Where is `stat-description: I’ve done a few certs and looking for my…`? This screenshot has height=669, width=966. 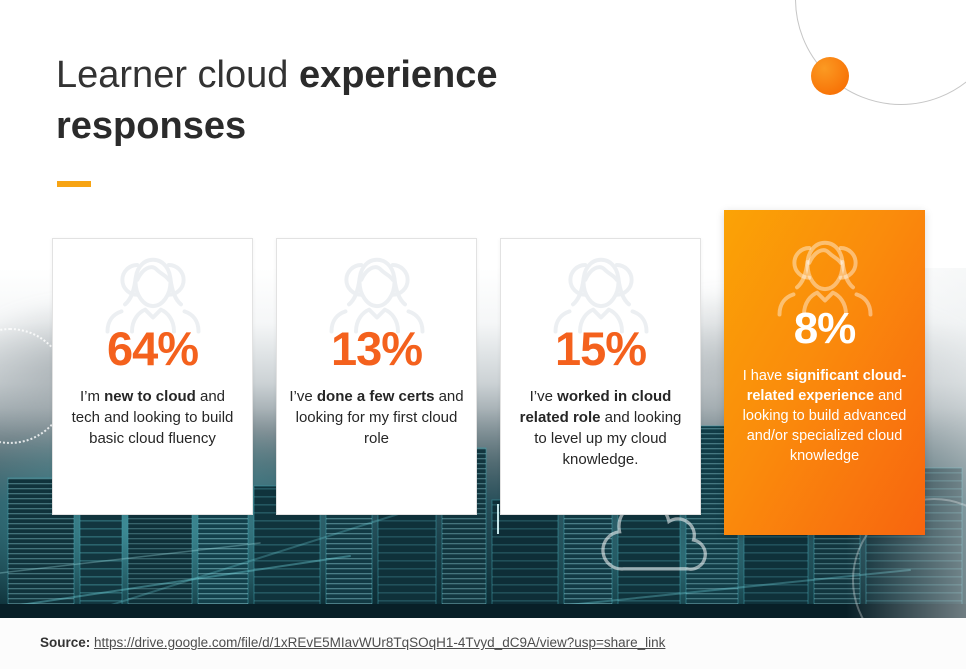 stat-description: I’ve done a few certs and looking for my… is located at coordinates (376, 417).